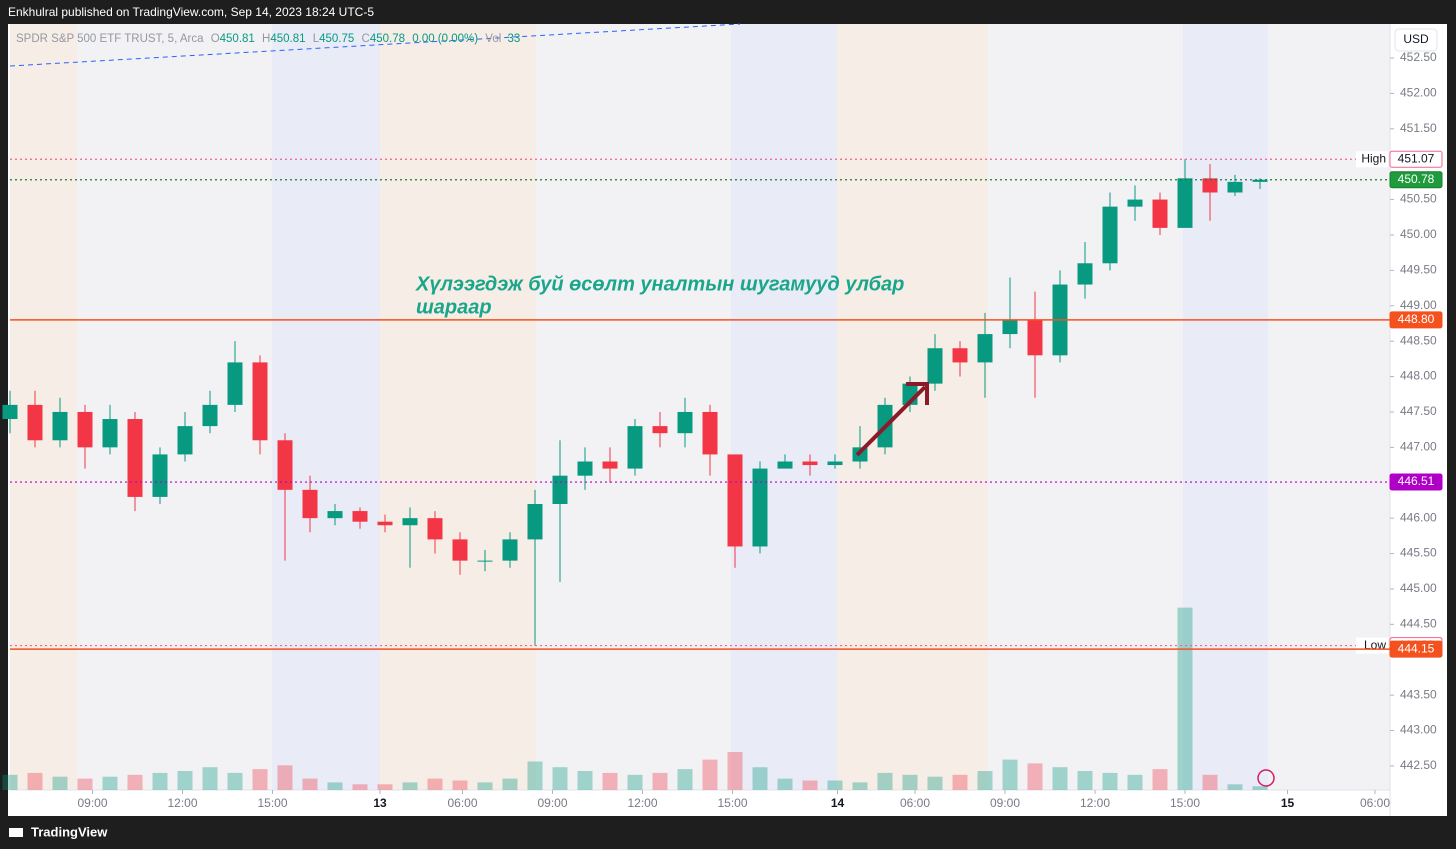 Image resolution: width=1456 pixels, height=849 pixels. I want to click on y-tick-label: 447.50, so click(1418, 411).